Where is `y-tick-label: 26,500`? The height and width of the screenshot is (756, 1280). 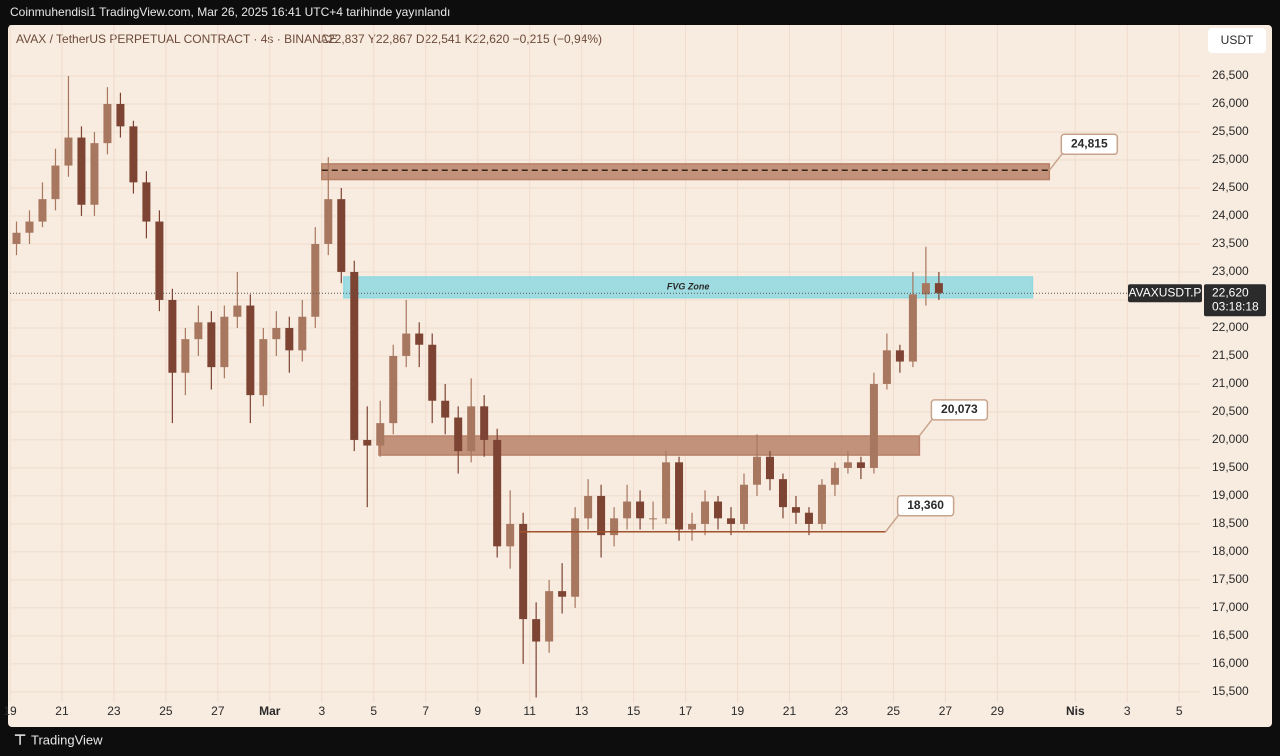 y-tick-label: 26,500 is located at coordinates (1230, 75).